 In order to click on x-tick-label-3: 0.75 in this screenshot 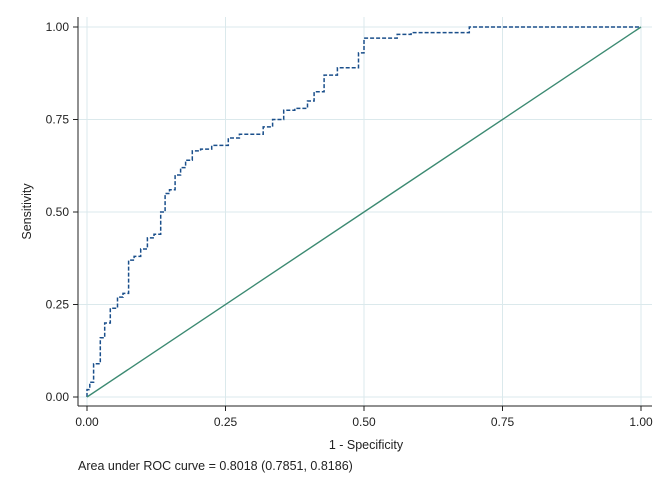, I will do `click(503, 422)`.